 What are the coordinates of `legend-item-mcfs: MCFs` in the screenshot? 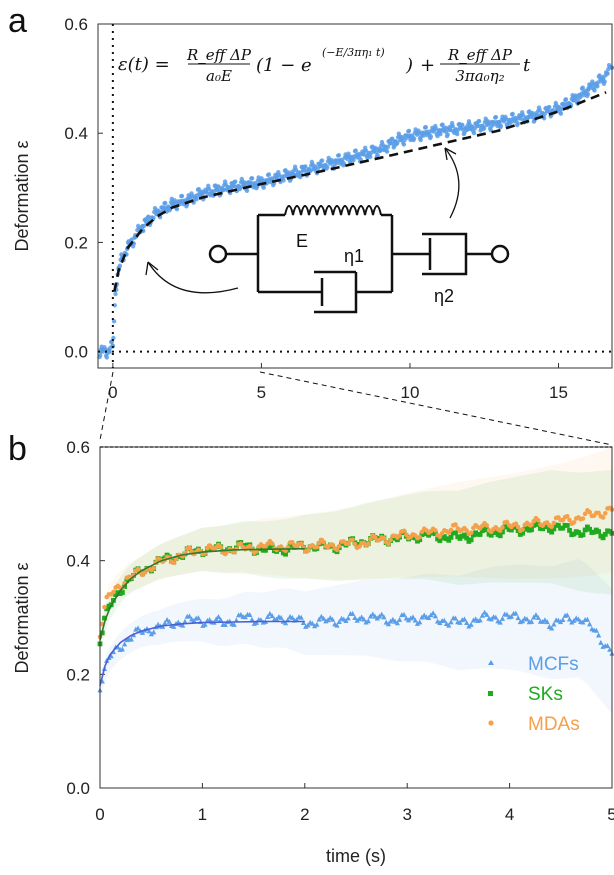 It's located at (533, 664).